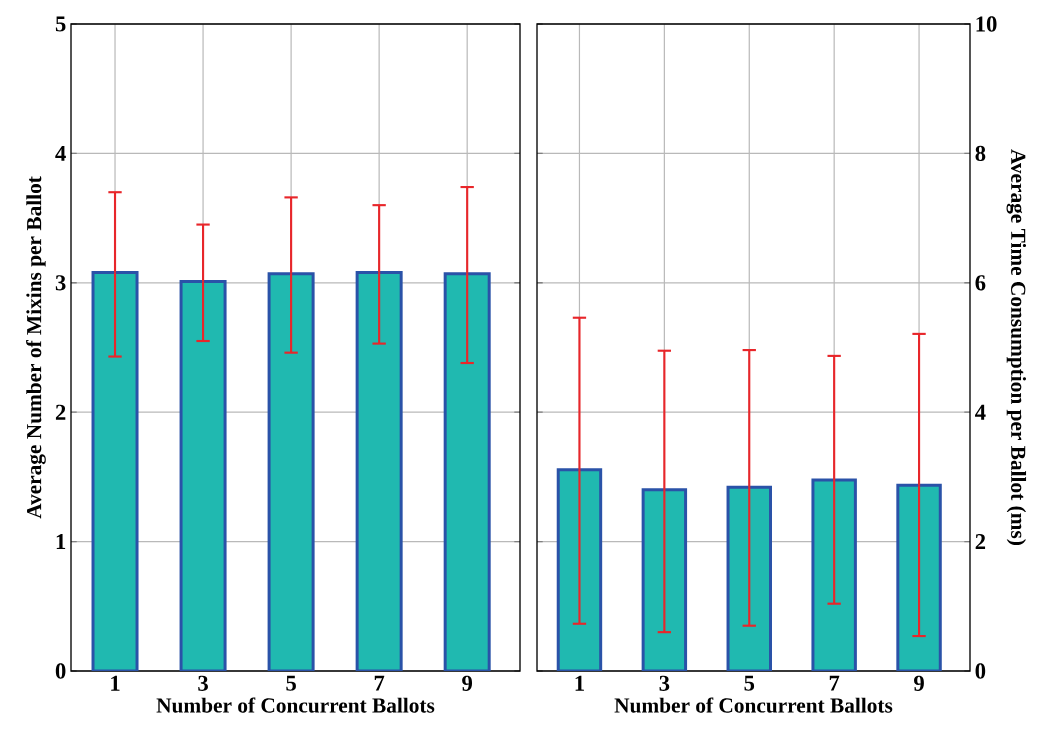  I want to click on y-tick-label: 2, so click(60, 412).